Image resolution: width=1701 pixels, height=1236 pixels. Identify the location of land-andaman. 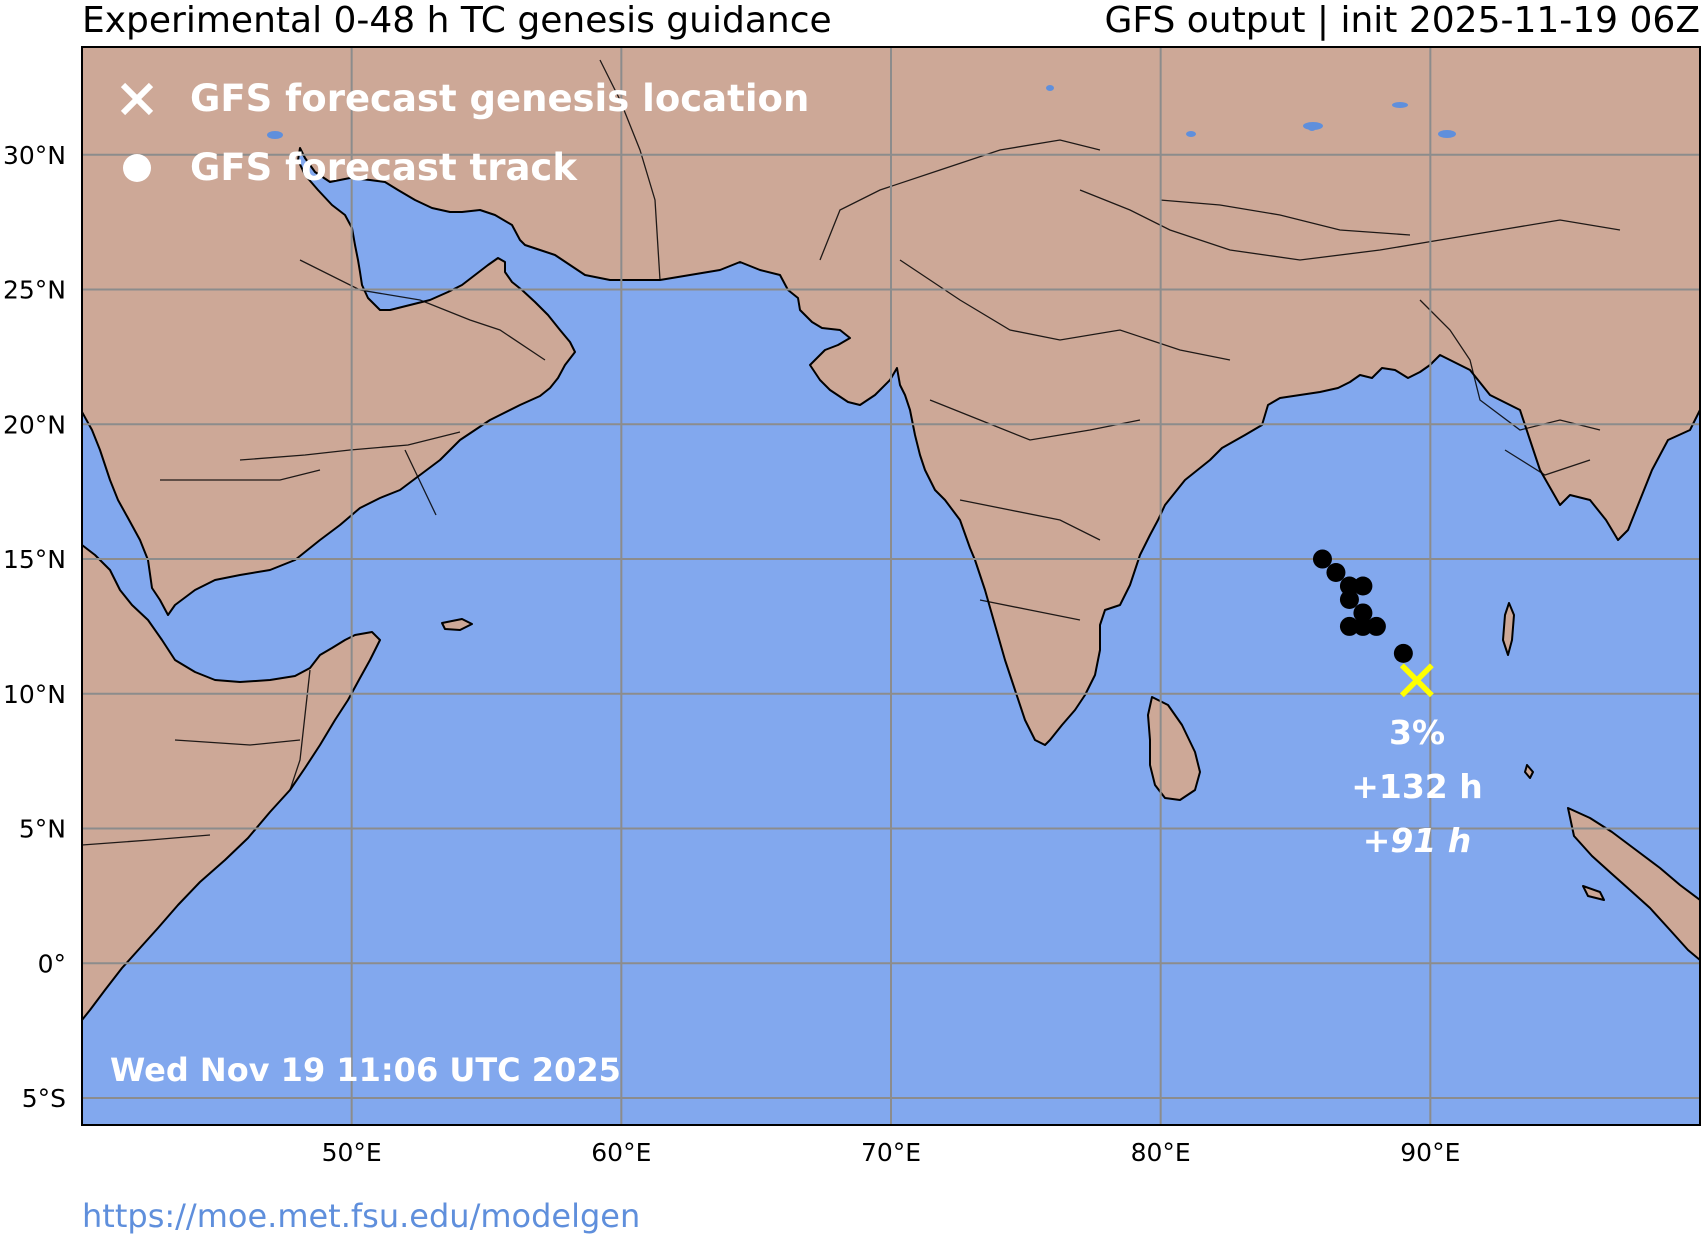
(1508, 629).